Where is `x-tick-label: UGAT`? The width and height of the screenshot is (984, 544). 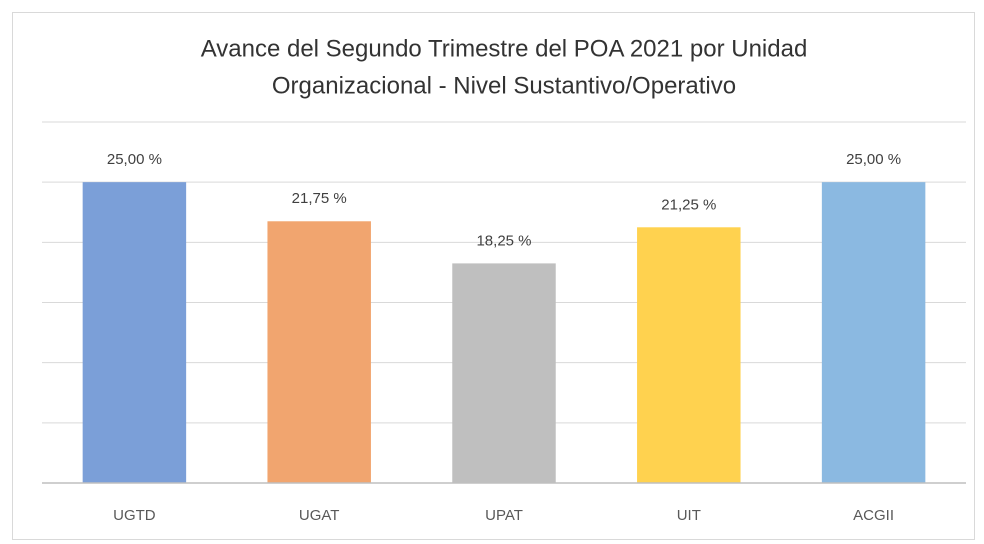
x-tick-label: UGAT is located at coordinates (319, 515).